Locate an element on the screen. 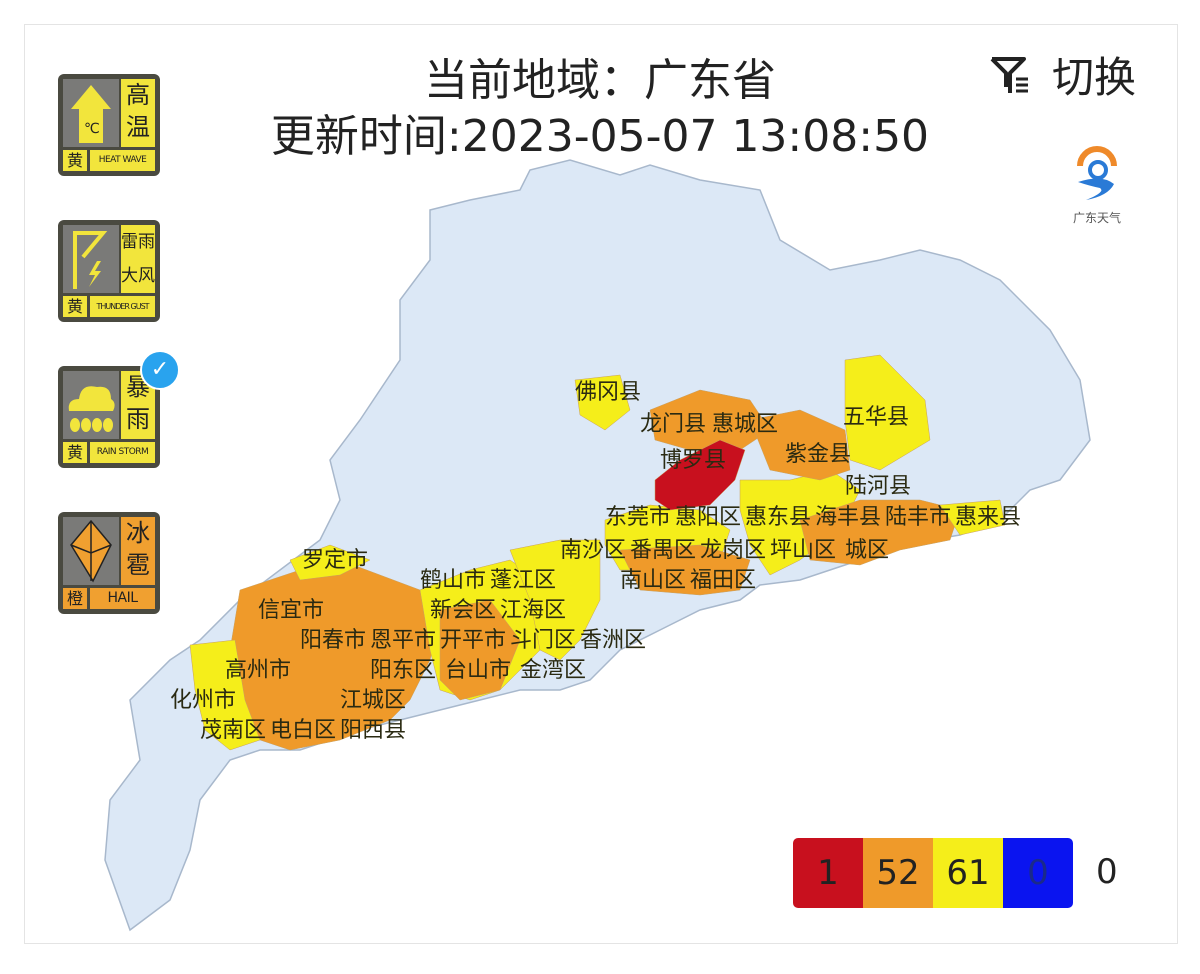  county-label: 龙岗区 is located at coordinates (733, 550).